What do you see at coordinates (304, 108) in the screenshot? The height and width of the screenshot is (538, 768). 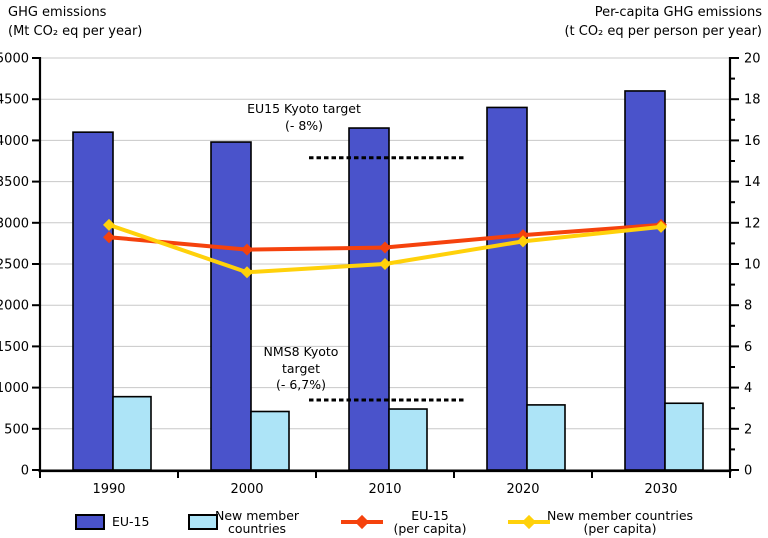 I see `annotation-line: EU15 Kyoto target` at bounding box center [304, 108].